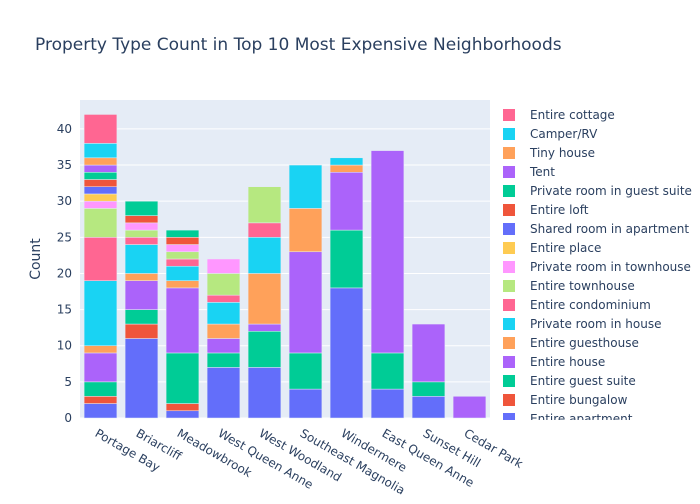 This screenshot has height=504, width=700. I want to click on legend-label: Private room in guest suite, so click(611, 191).